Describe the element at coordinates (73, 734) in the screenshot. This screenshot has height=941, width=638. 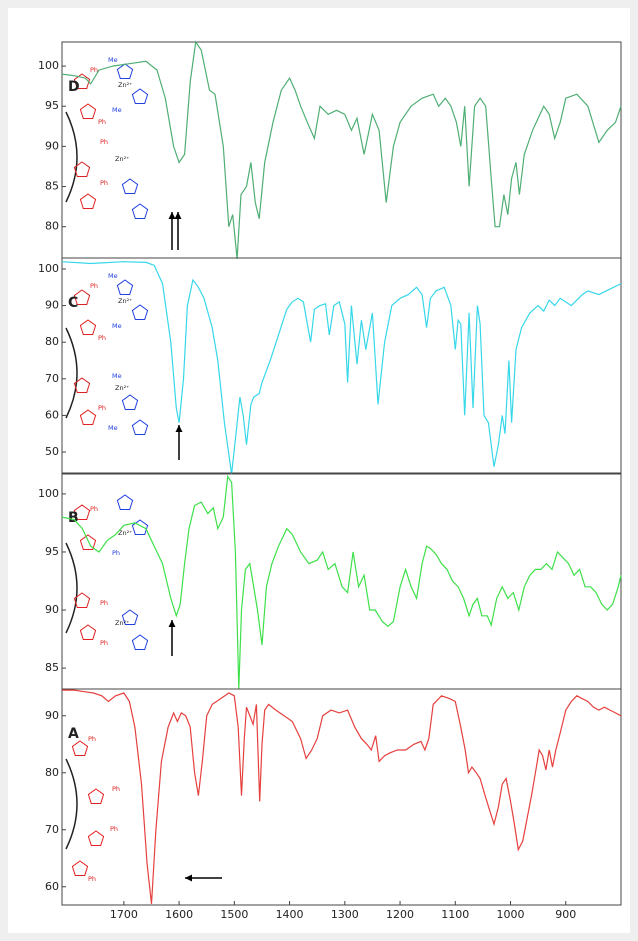
I see `panel-label: A` at that location.